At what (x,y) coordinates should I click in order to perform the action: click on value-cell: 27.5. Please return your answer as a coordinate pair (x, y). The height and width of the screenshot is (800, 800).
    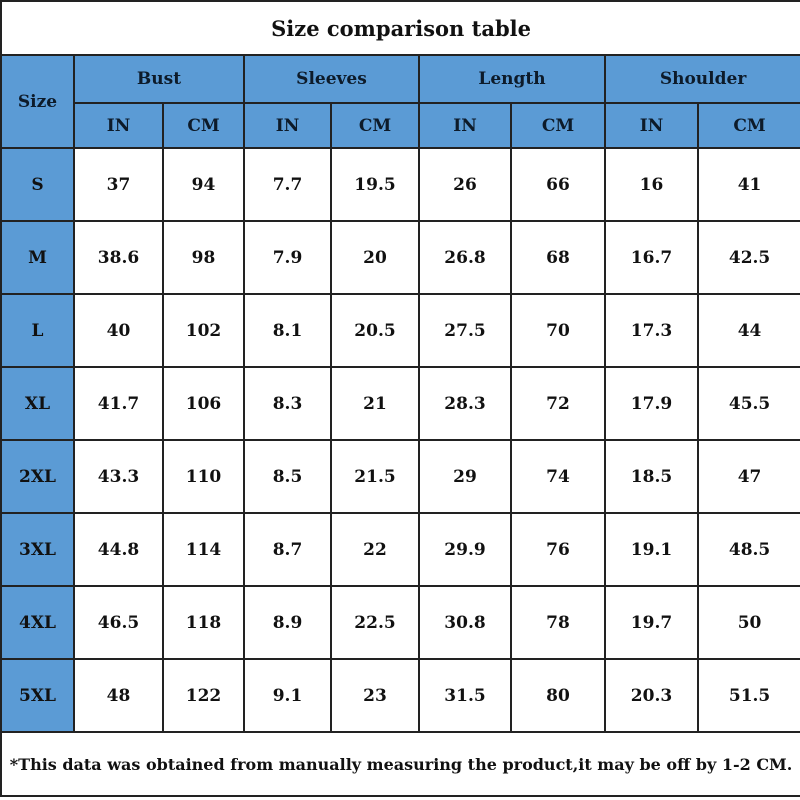
    Looking at the image, I should click on (465, 330).